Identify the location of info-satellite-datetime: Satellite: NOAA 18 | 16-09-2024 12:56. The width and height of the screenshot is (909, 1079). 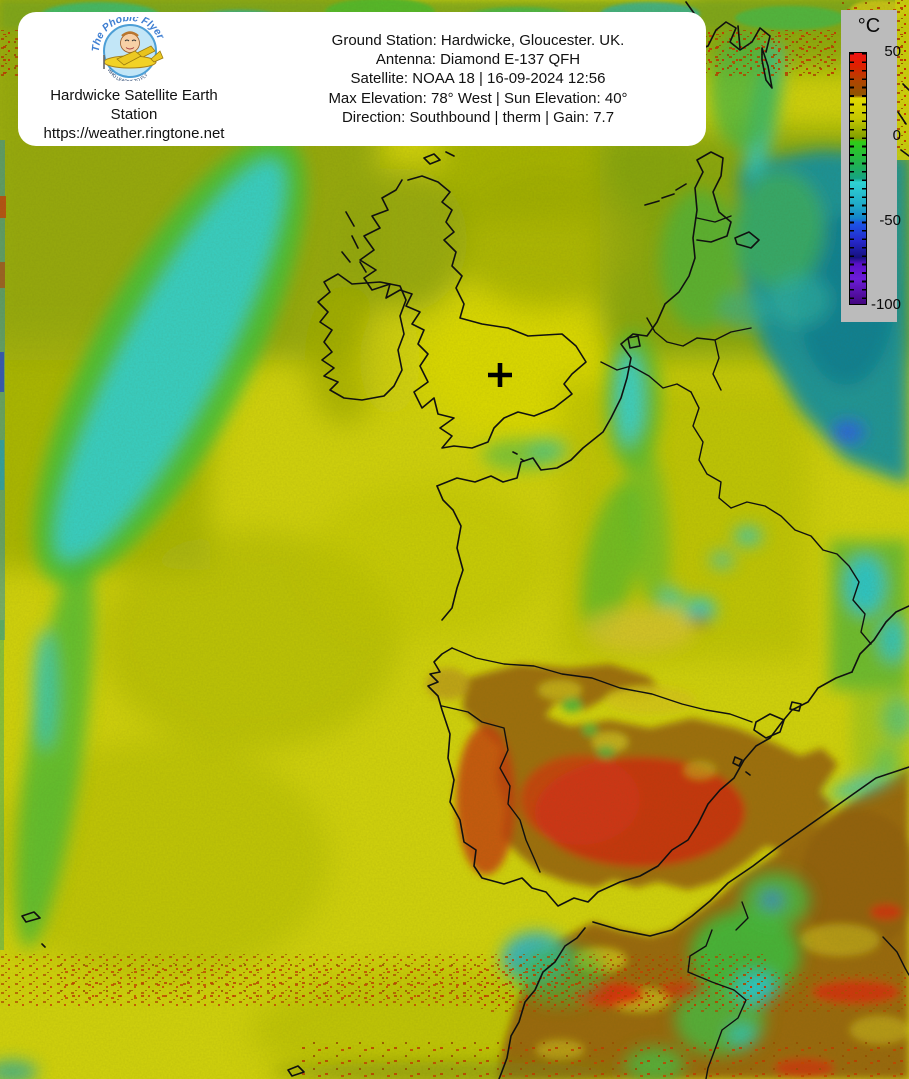
(478, 79).